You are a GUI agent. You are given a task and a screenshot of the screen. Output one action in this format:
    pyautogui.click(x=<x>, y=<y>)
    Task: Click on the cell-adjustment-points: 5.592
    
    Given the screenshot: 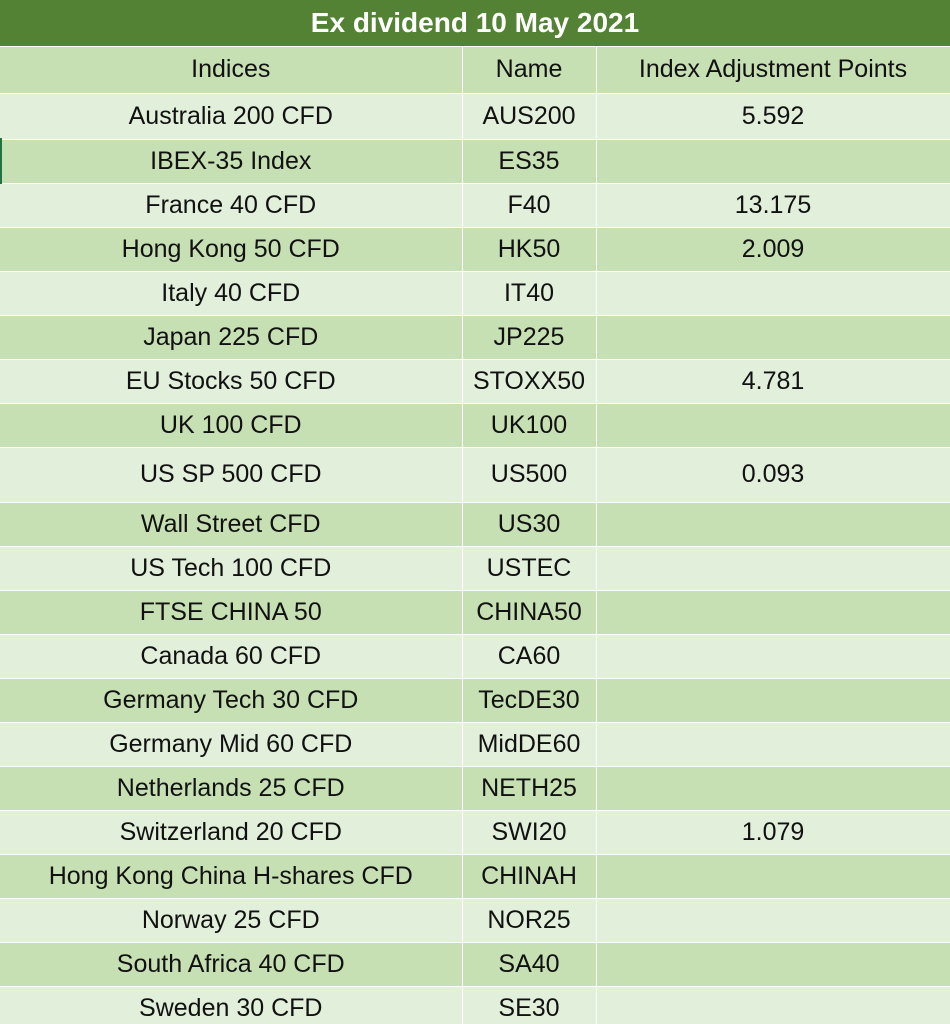 What is the action you would take?
    pyautogui.click(x=773, y=116)
    